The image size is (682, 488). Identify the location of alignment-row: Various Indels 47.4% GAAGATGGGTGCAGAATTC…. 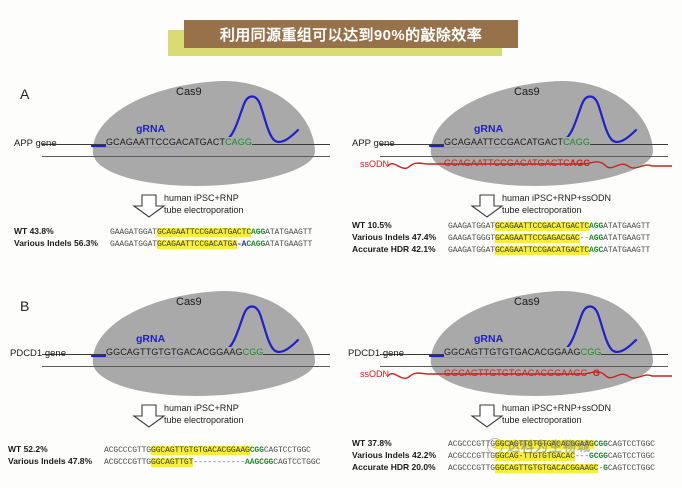
(501, 237).